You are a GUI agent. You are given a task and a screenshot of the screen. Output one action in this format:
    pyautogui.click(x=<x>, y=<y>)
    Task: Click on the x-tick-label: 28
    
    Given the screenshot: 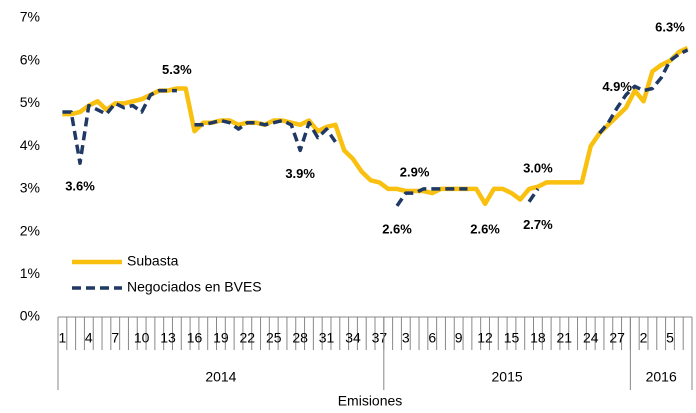 What is the action you would take?
    pyautogui.click(x=300, y=338)
    